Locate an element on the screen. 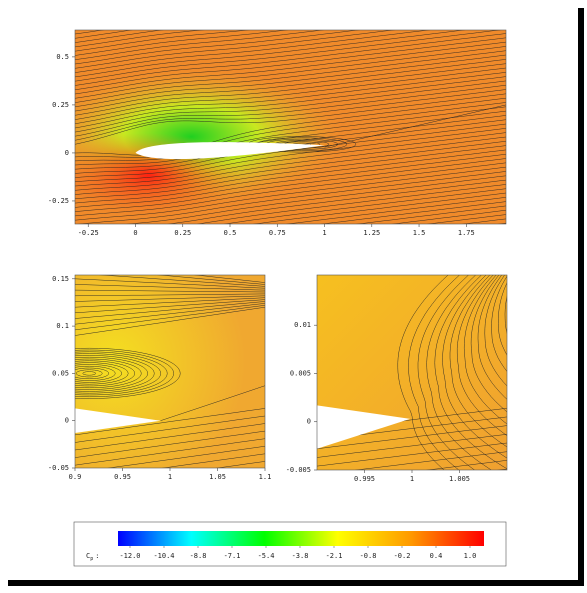  x-tick-label: 0 is located at coordinates (135, 233).